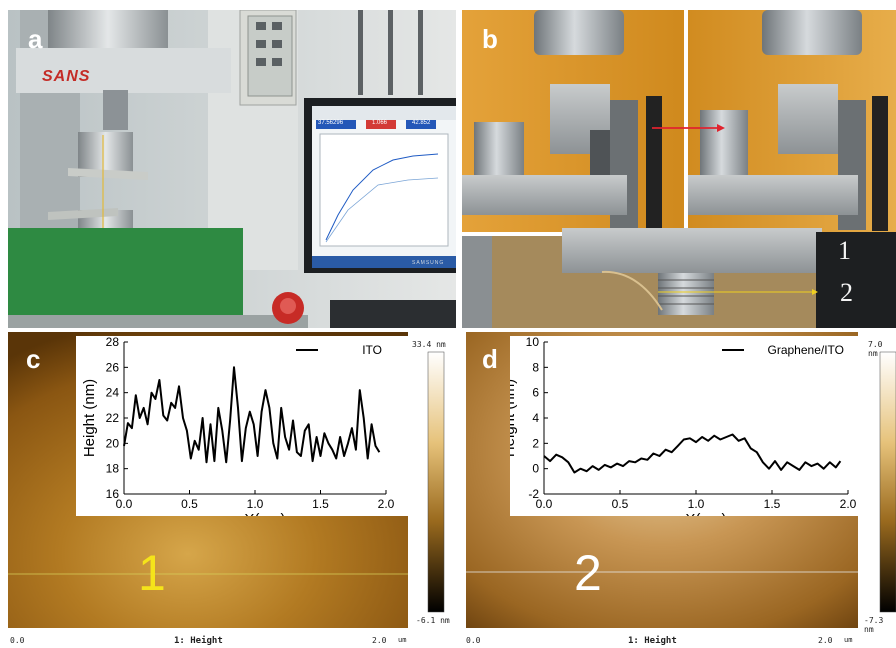 The width and height of the screenshot is (896, 648). I want to click on chart-d-x-tick-label: 2.0, so click(848, 504).